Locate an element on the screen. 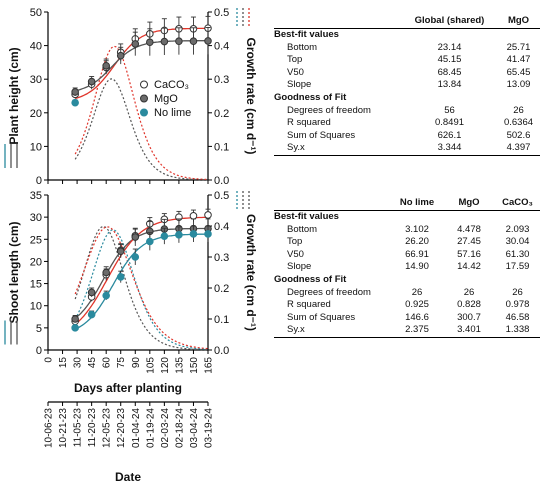  x-tick-label: 0 is located at coordinates (49, 360).